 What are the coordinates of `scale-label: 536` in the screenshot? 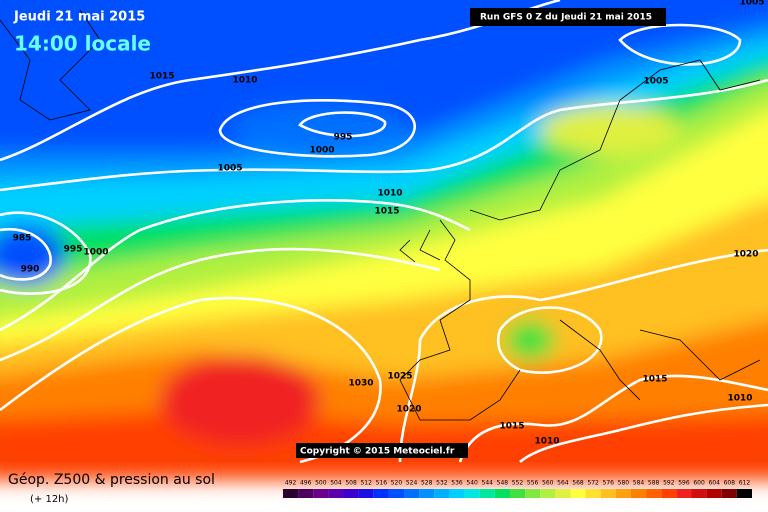 It's located at (457, 483).